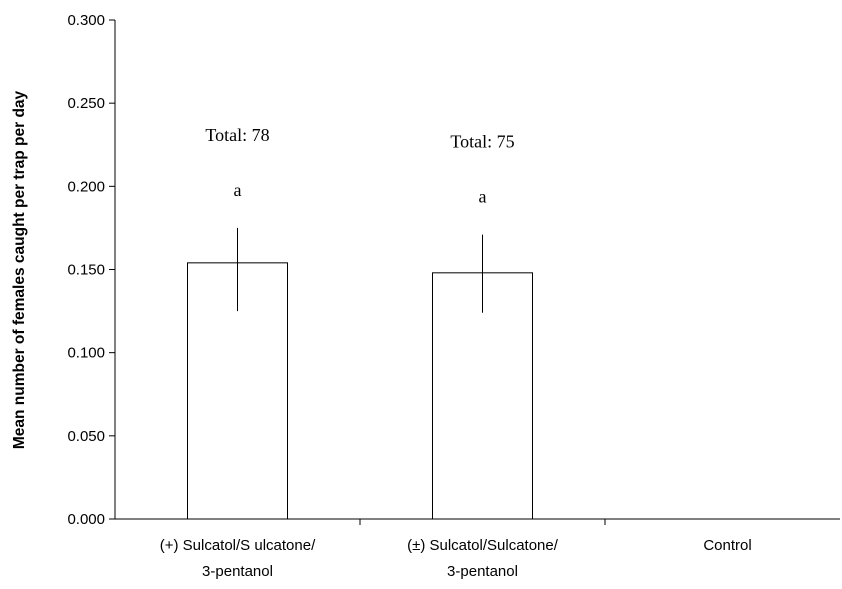 Image resolution: width=842 pixels, height=589 pixels. What do you see at coordinates (237, 135) in the screenshot?
I see `total-label: Total: 78` at bounding box center [237, 135].